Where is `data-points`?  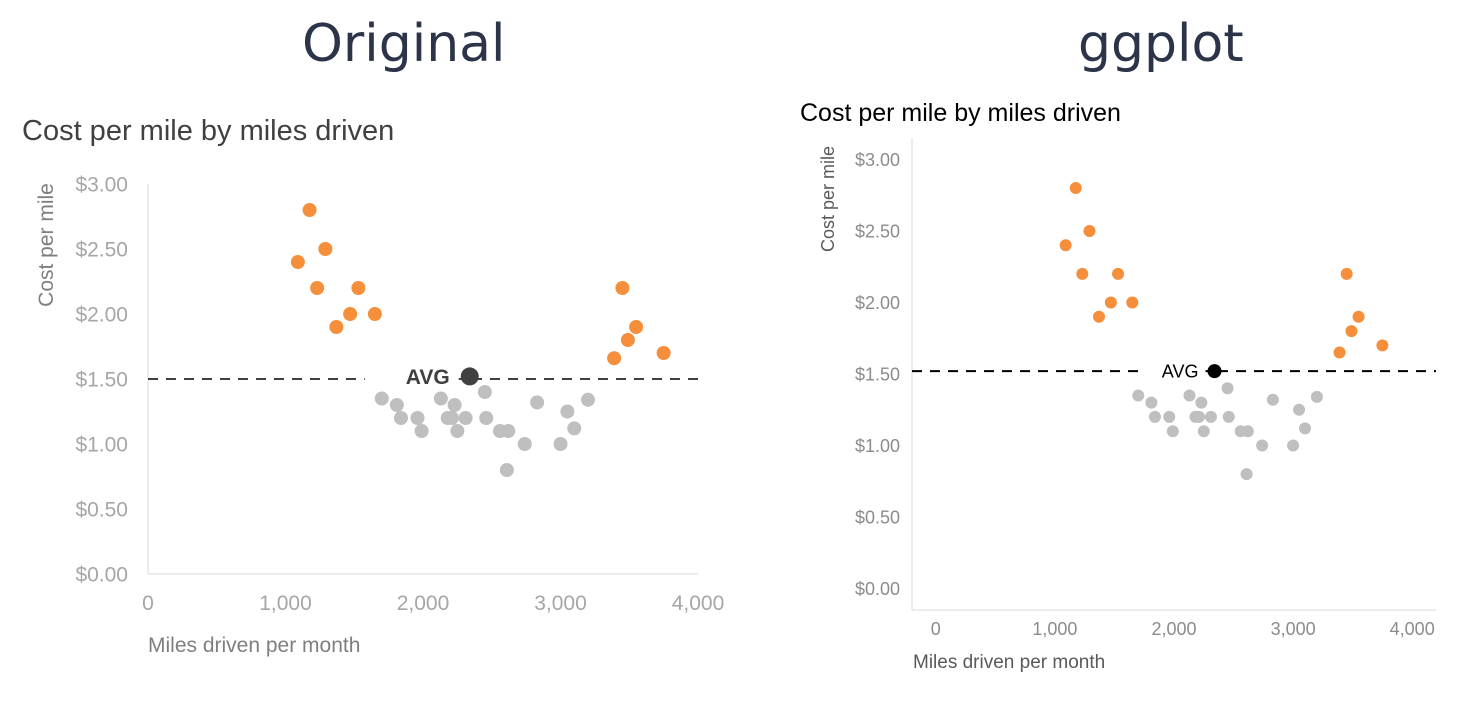
data-points is located at coordinates (480, 340).